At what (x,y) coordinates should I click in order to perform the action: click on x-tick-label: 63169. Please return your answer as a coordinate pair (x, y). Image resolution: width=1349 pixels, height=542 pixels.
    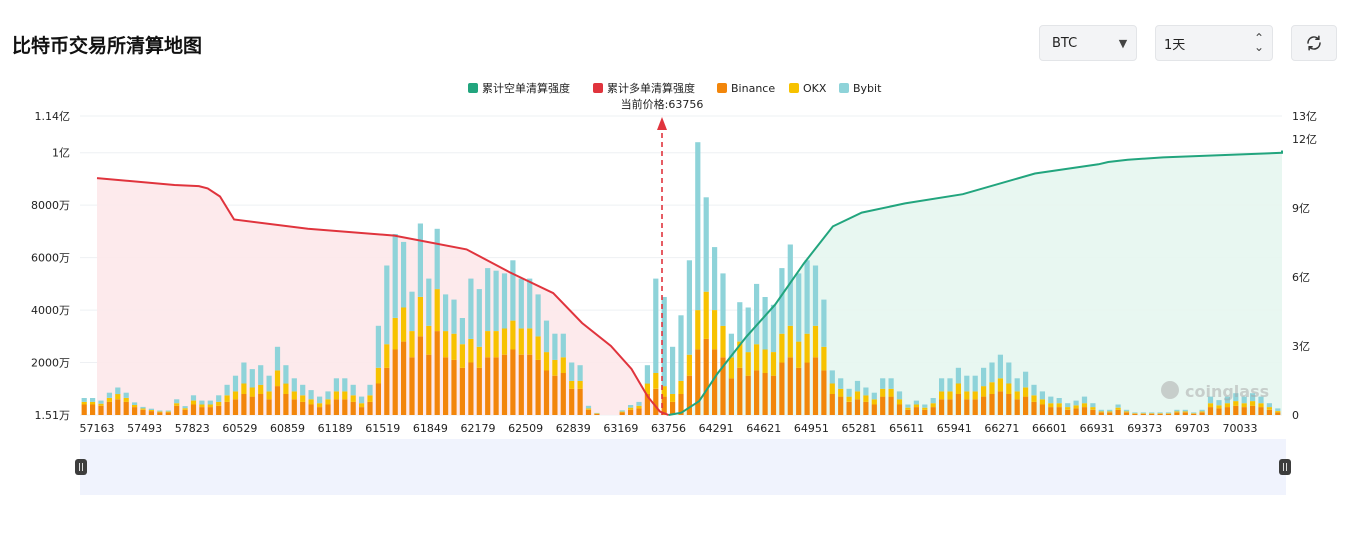
    Looking at the image, I should click on (620, 428).